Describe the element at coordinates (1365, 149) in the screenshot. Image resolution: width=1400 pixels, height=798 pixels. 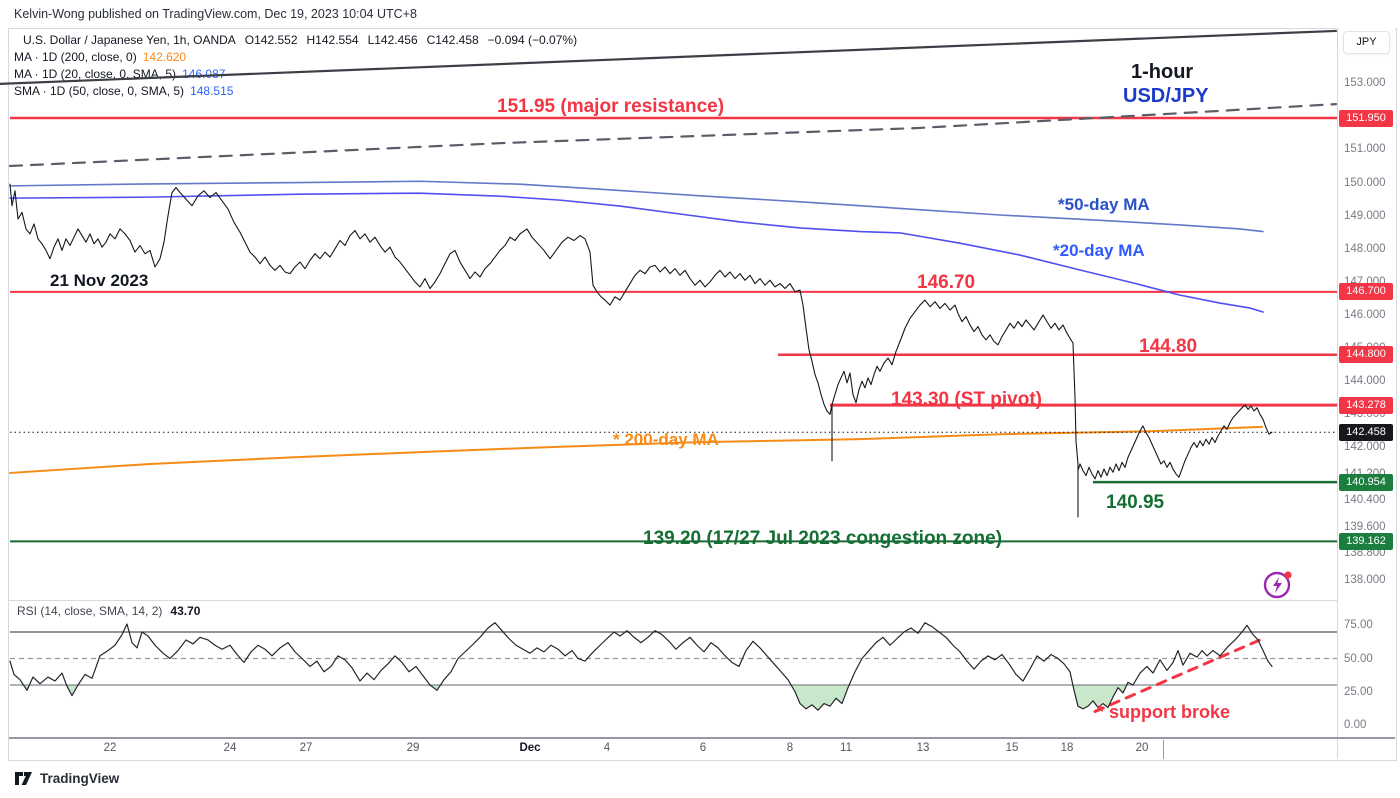
I see `price-axis-label: 151.000` at that location.